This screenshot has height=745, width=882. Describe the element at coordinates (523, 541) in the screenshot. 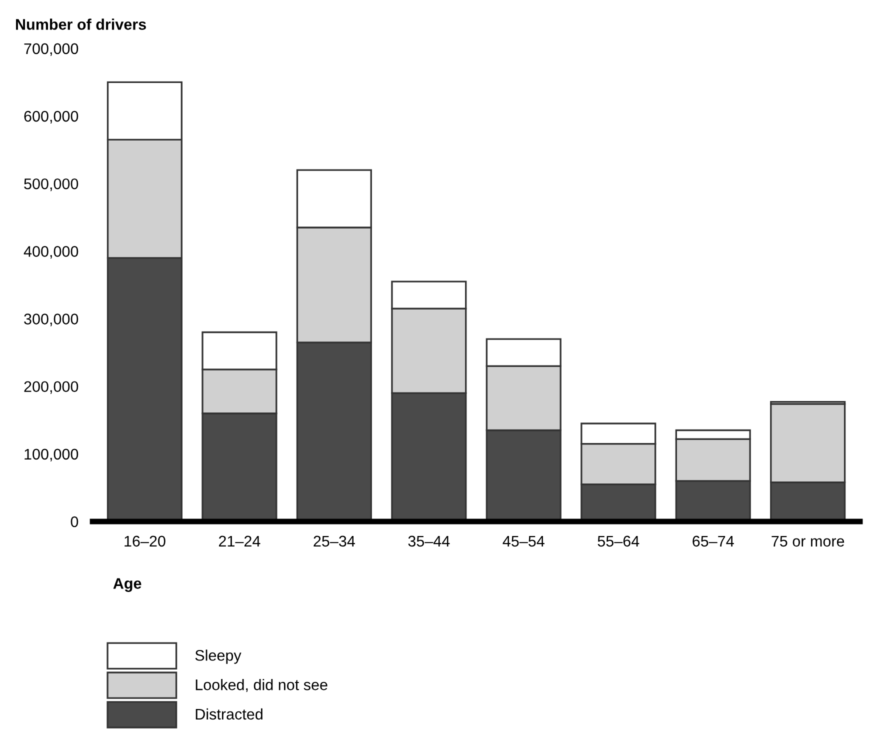

I see `x-tick-label: 45–54` at that location.